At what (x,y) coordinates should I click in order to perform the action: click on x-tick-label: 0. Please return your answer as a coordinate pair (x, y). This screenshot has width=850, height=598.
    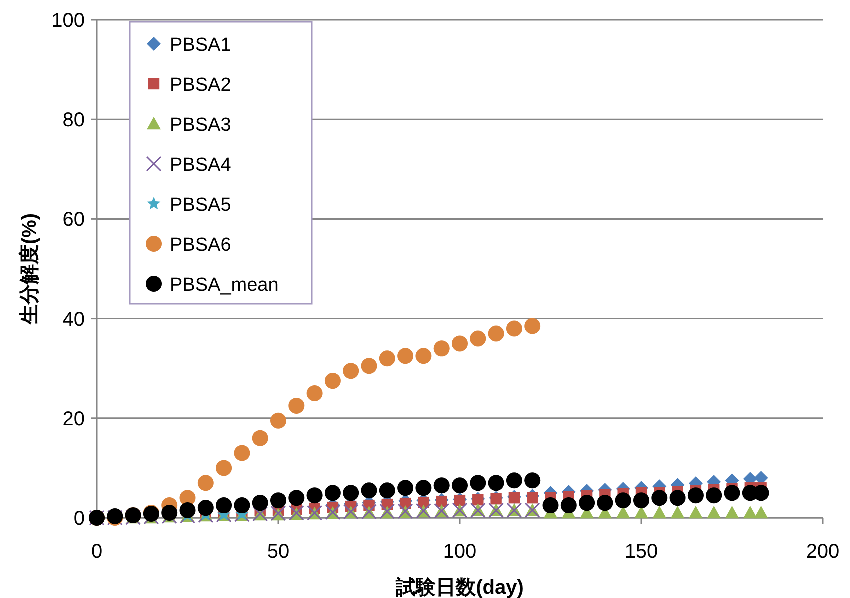
    Looking at the image, I should click on (97, 552).